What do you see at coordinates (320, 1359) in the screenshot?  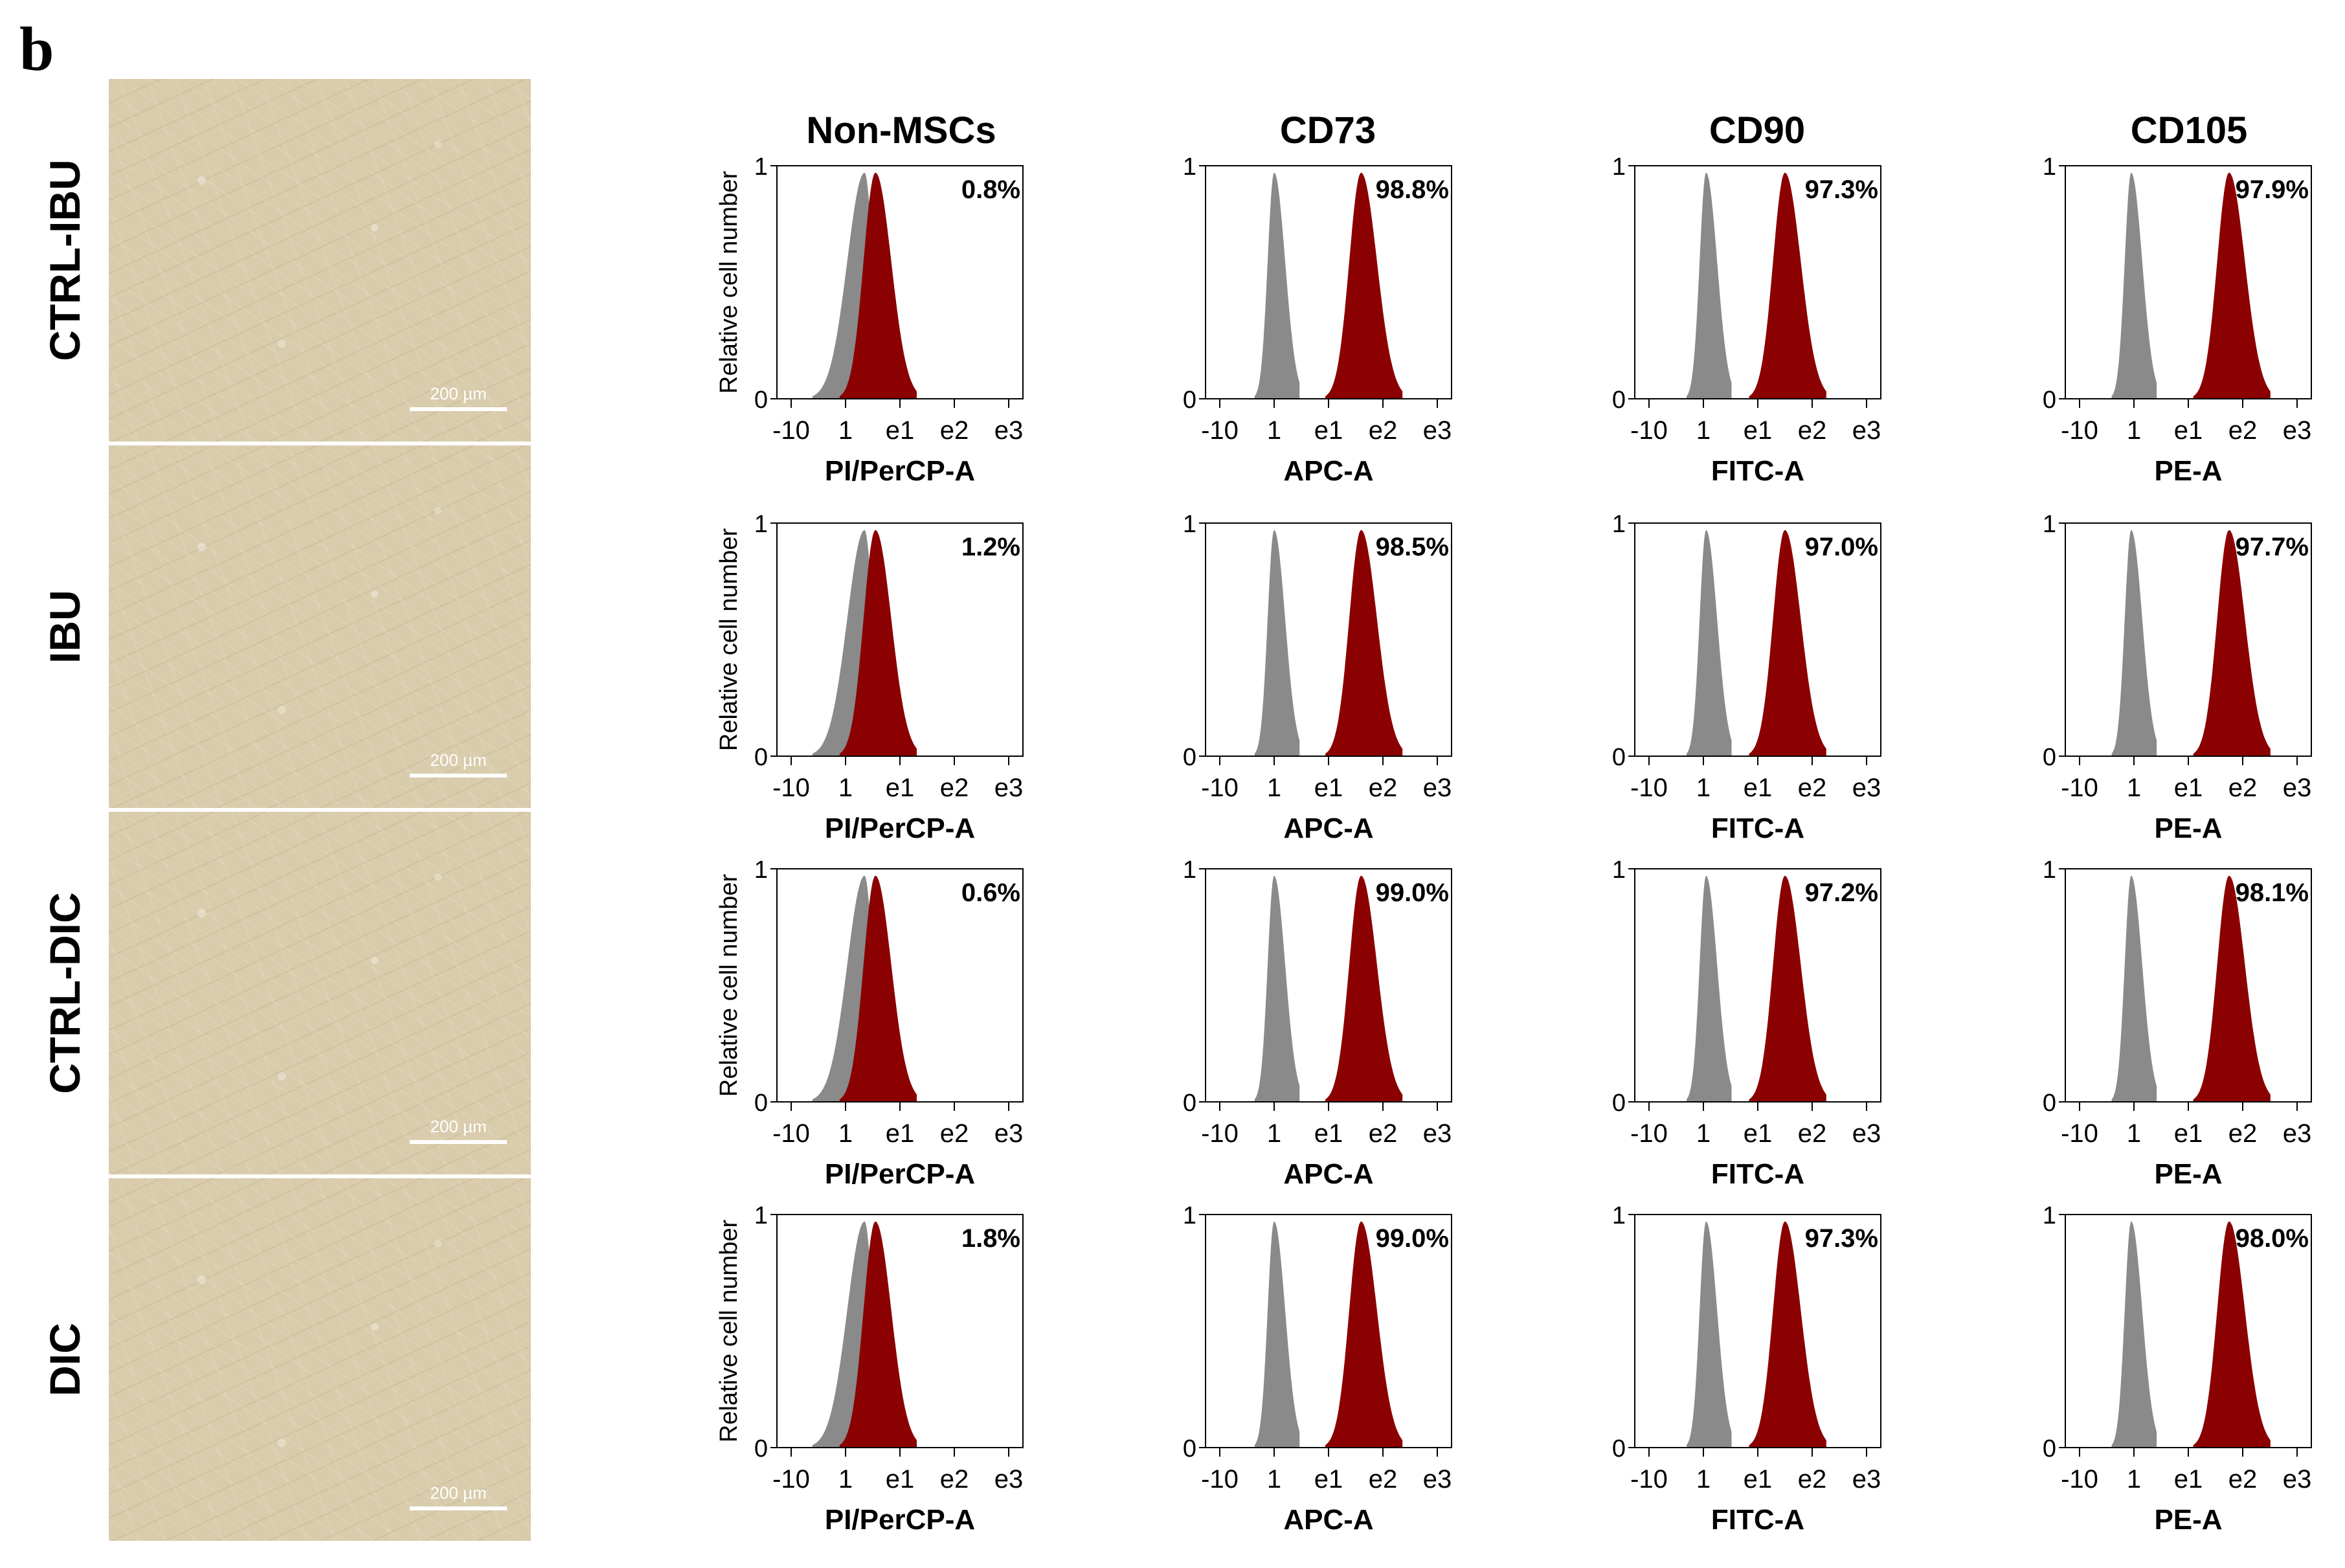 I see `micrograph-dic: 200 µm` at bounding box center [320, 1359].